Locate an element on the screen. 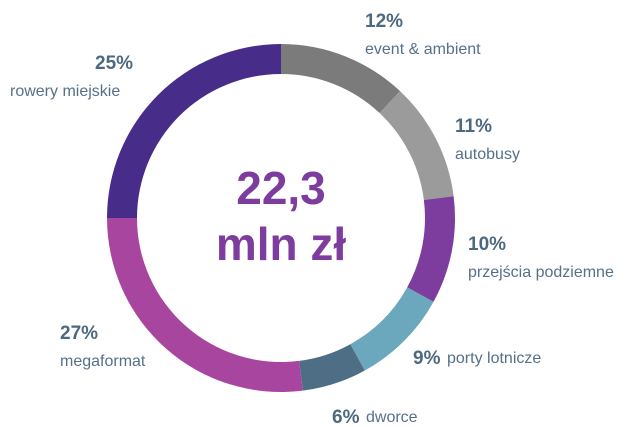  category-label: przejścia podziemne is located at coordinates (541, 272).